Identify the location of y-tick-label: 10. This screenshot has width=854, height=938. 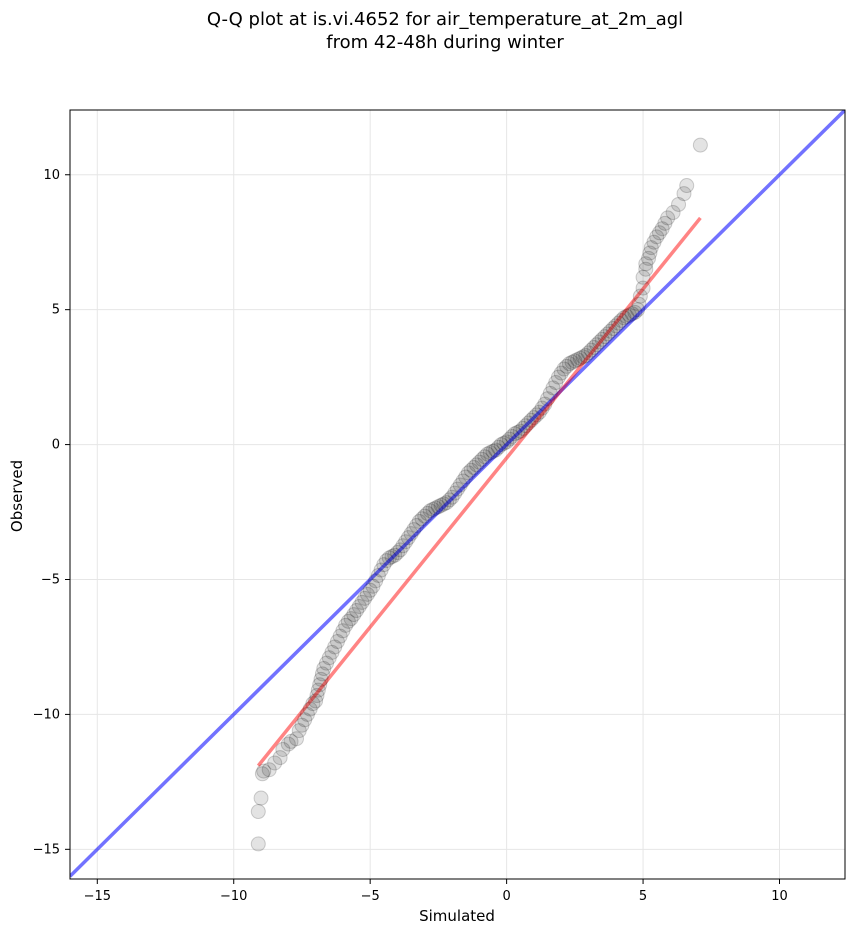
(51, 175).